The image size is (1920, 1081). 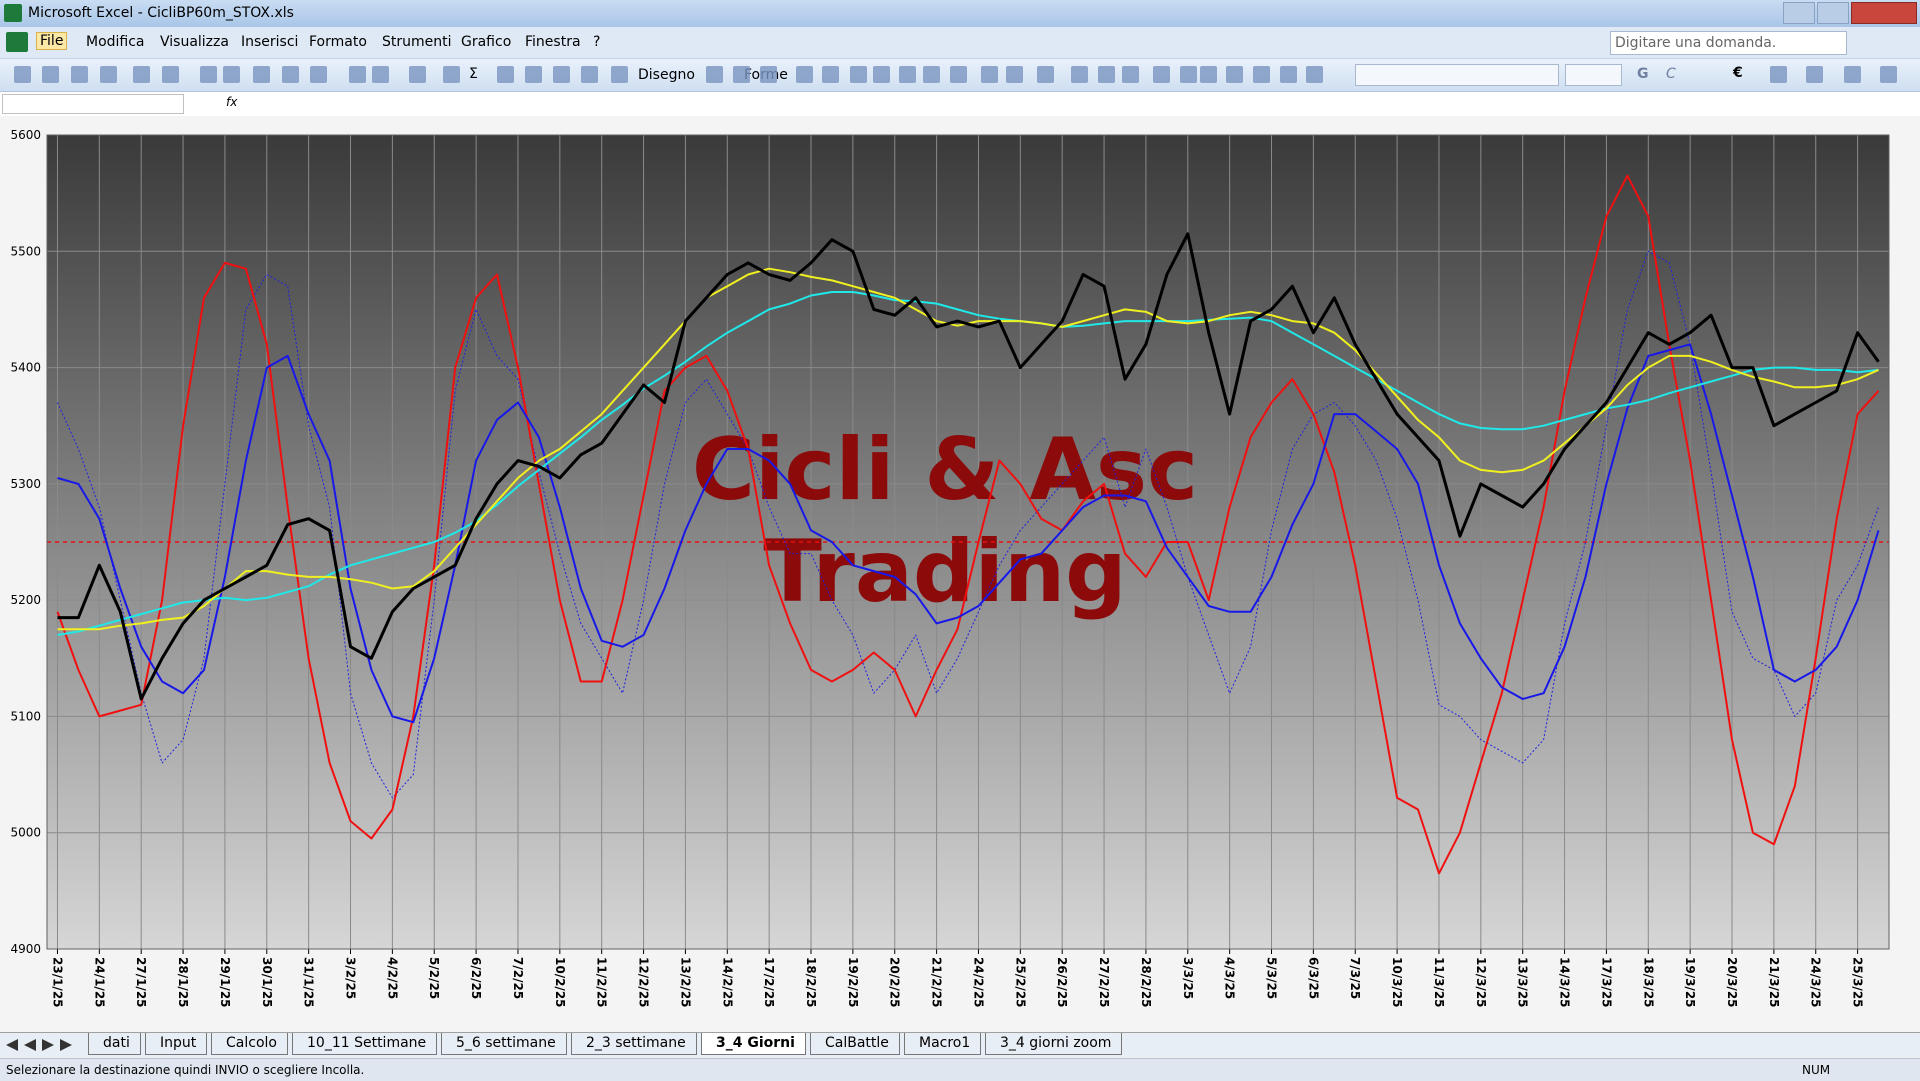 What do you see at coordinates (25, 135) in the screenshot?
I see `y-tick-label: 5600` at bounding box center [25, 135].